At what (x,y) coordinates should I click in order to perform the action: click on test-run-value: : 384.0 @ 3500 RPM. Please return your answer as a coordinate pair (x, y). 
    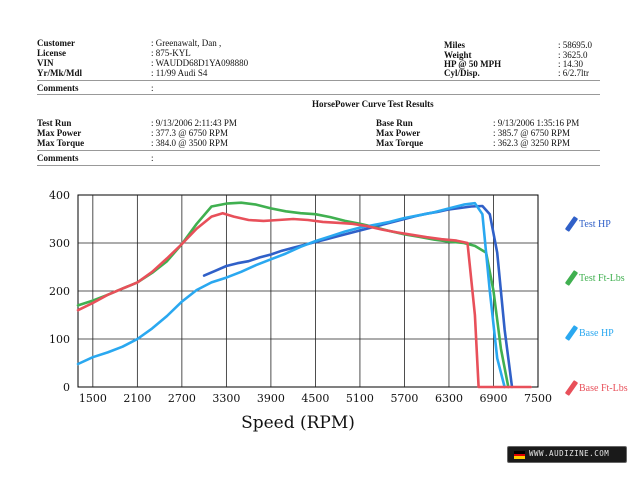
    Looking at the image, I should click on (190, 143).